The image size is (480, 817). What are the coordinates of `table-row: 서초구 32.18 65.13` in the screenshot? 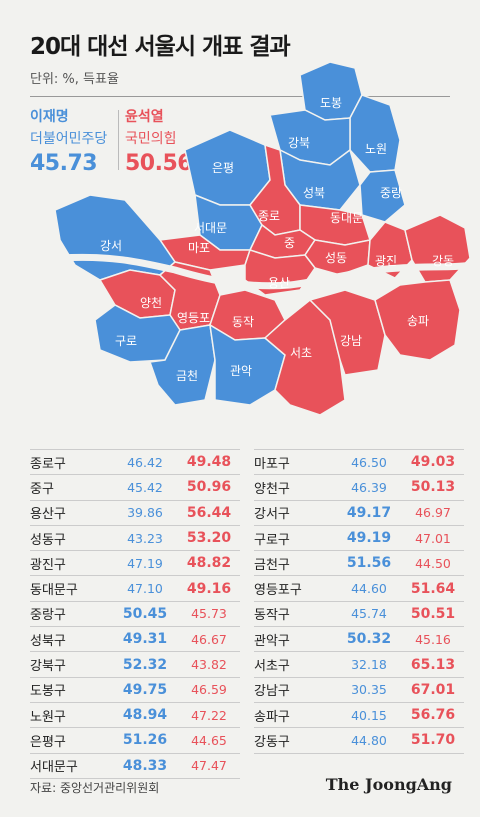 It's located at (359, 665).